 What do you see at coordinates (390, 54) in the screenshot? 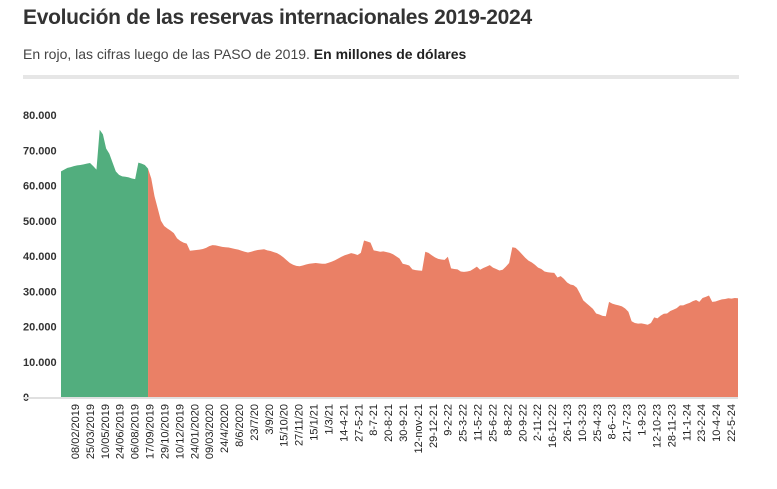
I see `subtitle-units: En millones de dólares` at bounding box center [390, 54].